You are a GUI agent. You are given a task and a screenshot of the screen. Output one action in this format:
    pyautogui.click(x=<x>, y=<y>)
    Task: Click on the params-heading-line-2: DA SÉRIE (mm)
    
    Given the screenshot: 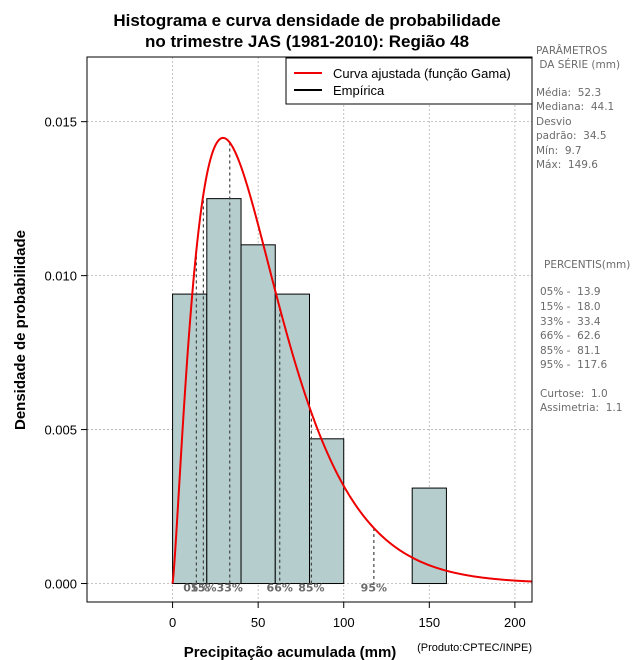 What is the action you would take?
    pyautogui.click(x=578, y=64)
    